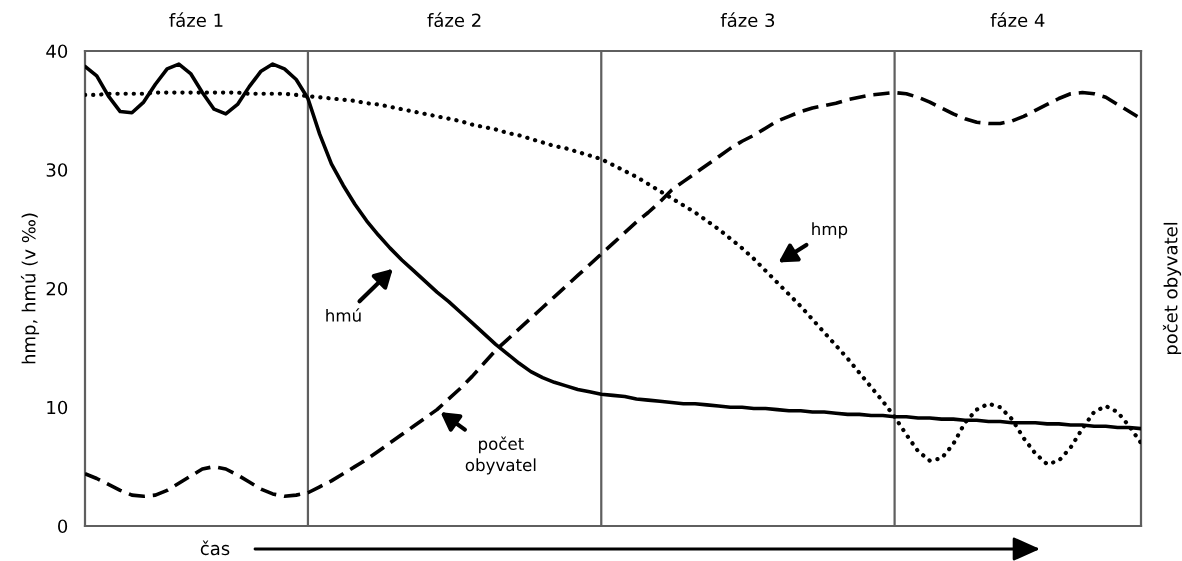 The height and width of the screenshot is (561, 1182). I want to click on y-tick-label: 20, so click(57, 288).